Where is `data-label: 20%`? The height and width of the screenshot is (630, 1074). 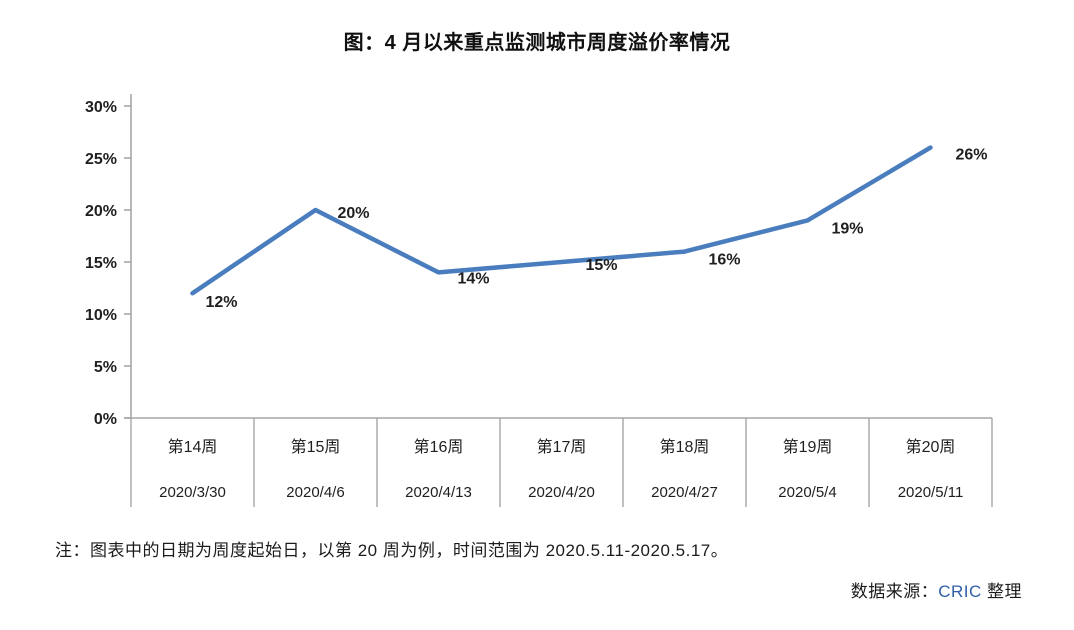
data-label: 20% is located at coordinates (354, 213).